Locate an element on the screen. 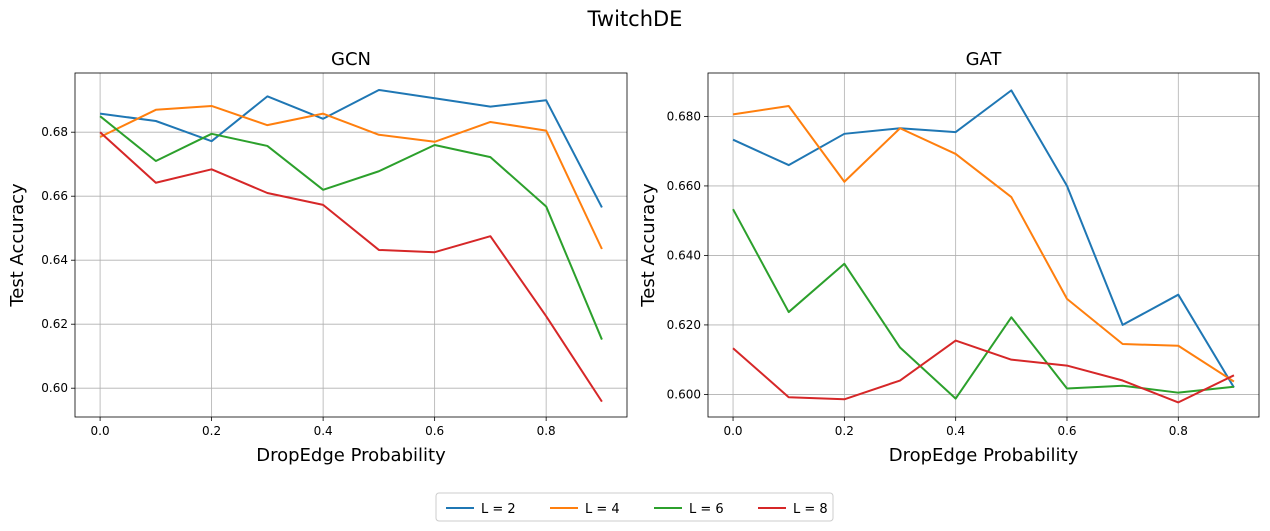 This screenshot has width=1270, height=531. gat-y-tick-label: 0.640 is located at coordinates (684, 255).